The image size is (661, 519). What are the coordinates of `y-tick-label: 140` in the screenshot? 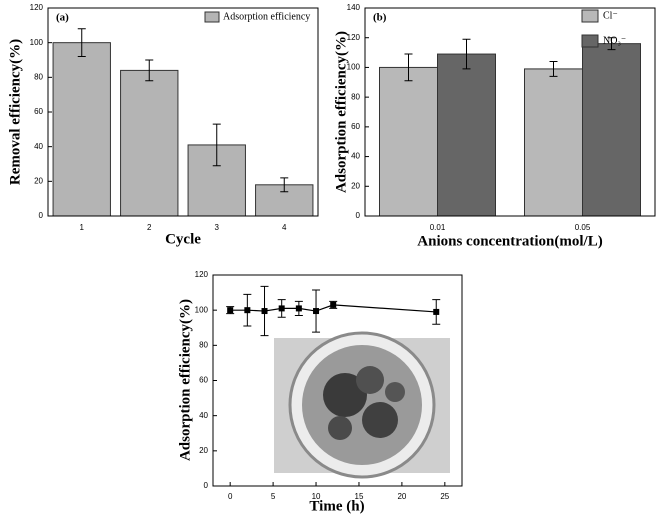 It's located at (354, 7).